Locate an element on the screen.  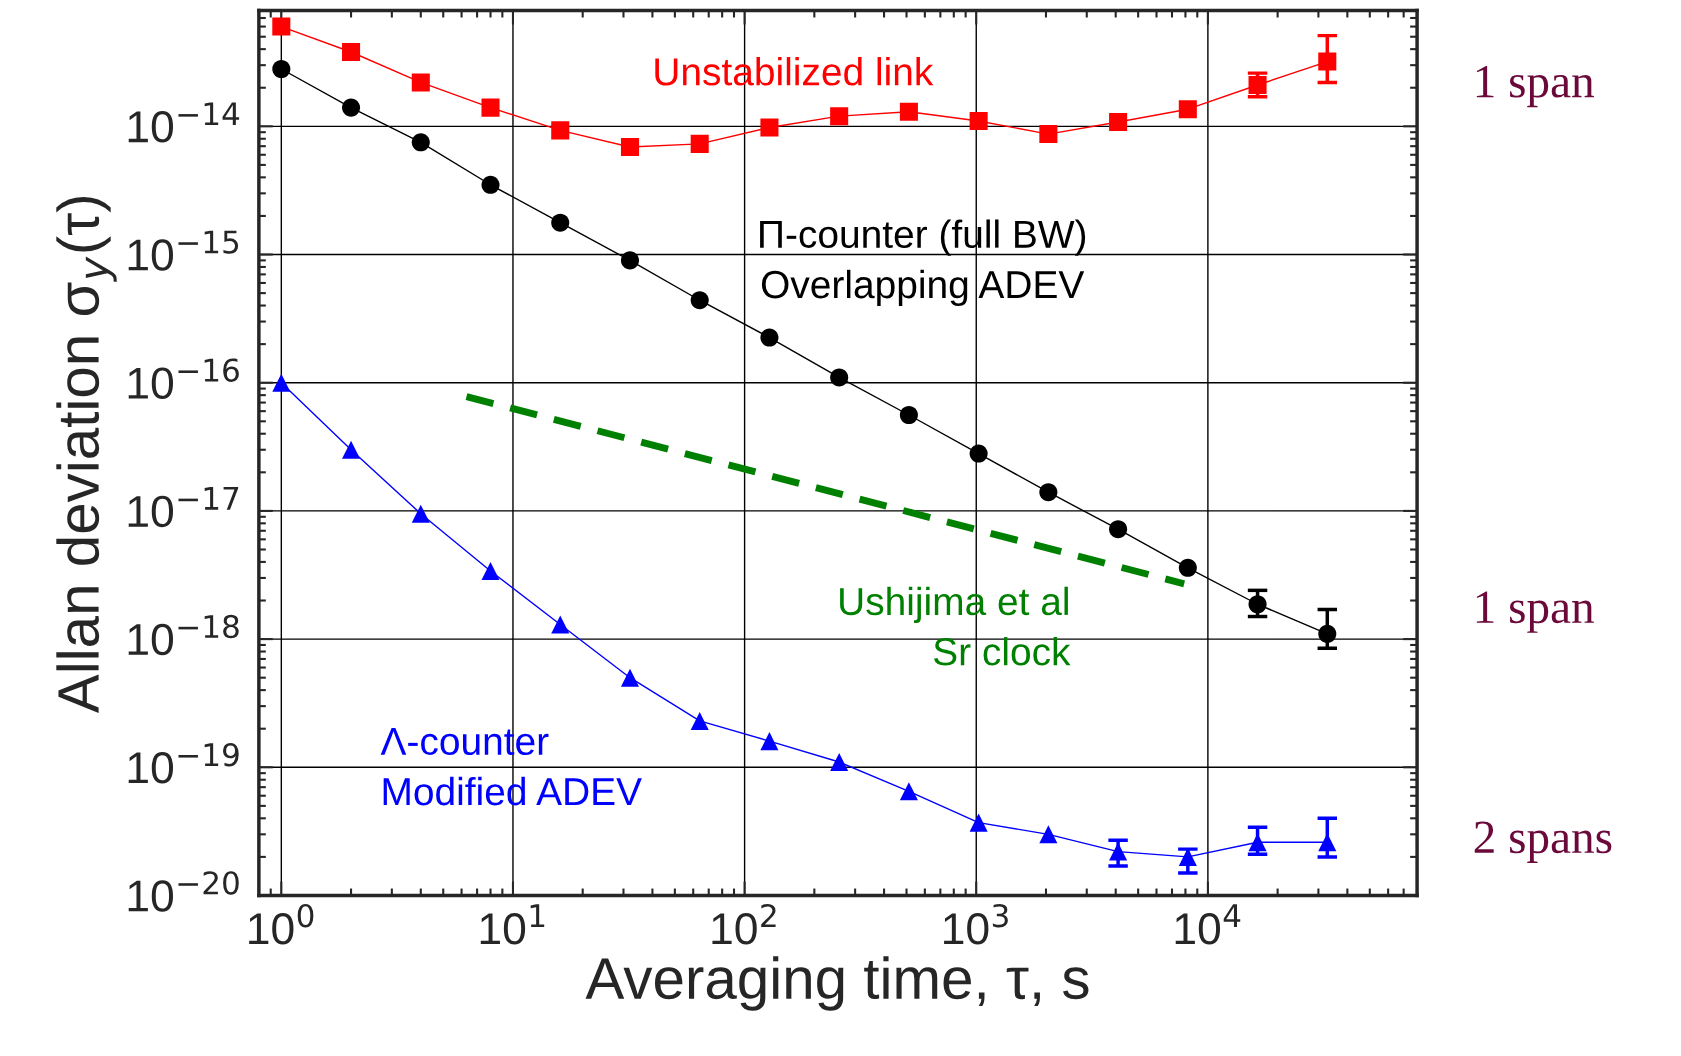
y-tick-label: 10$^{−18}$ is located at coordinates (183, 635).